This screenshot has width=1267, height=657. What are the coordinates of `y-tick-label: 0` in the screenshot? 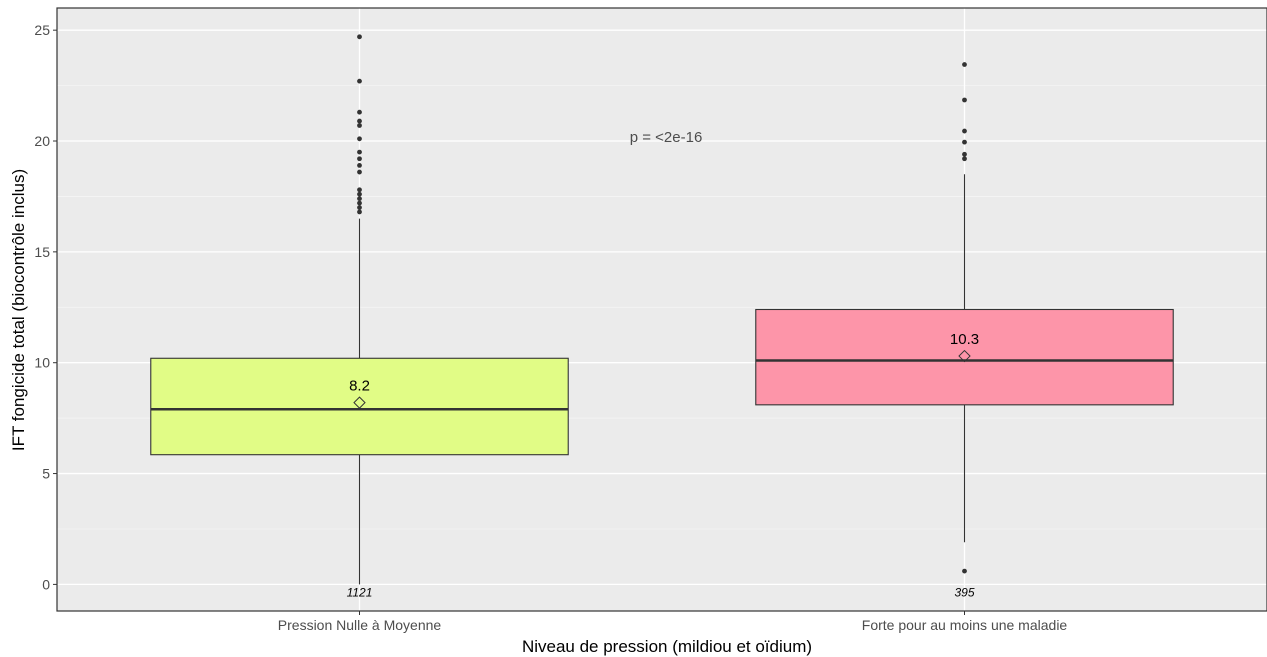 It's located at (46, 584).